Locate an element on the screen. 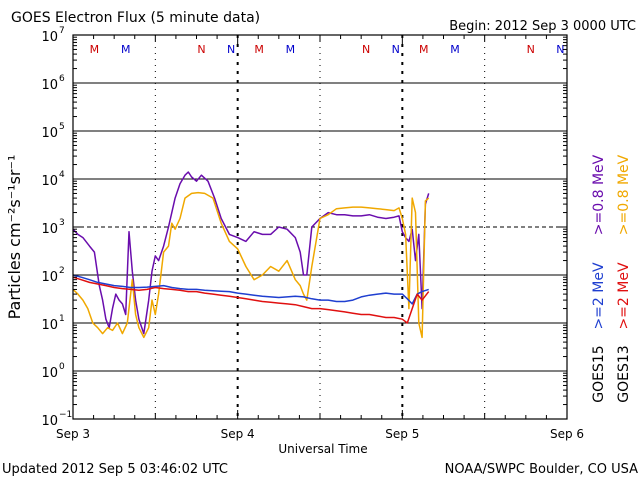 The height and width of the screenshot is (480, 640). y-tick-label: 10 6 is located at coordinates (53, 83).